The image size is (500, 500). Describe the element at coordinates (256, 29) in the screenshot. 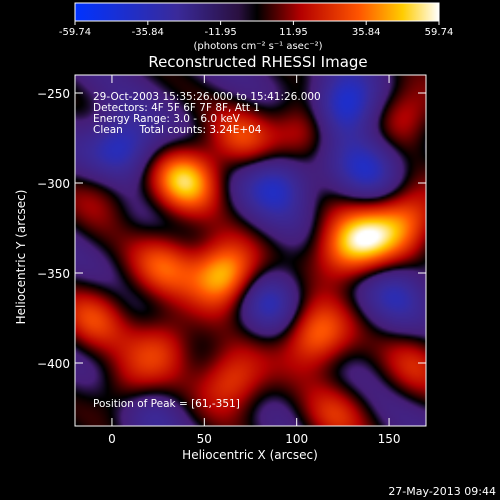

I see `colorbar-ticks: -59.74 -35.84 -11.95 11.95 35.84 59.74` at that location.